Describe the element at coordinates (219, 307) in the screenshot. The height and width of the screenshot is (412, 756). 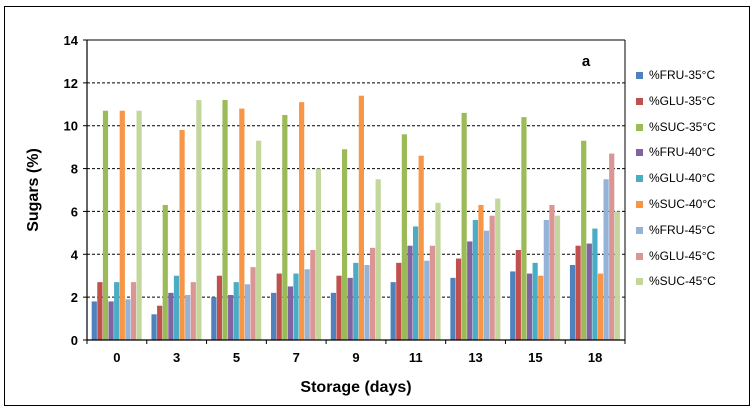
I see `bar--glu-35-c-day-5` at that location.